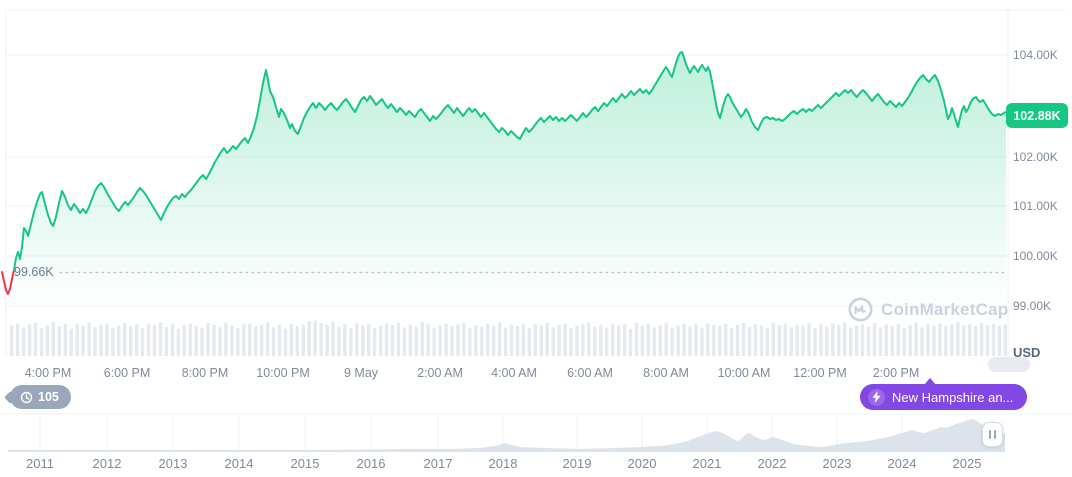 The image size is (1072, 477). What do you see at coordinates (40, 463) in the screenshot?
I see `year-axis-label: 2011` at bounding box center [40, 463].